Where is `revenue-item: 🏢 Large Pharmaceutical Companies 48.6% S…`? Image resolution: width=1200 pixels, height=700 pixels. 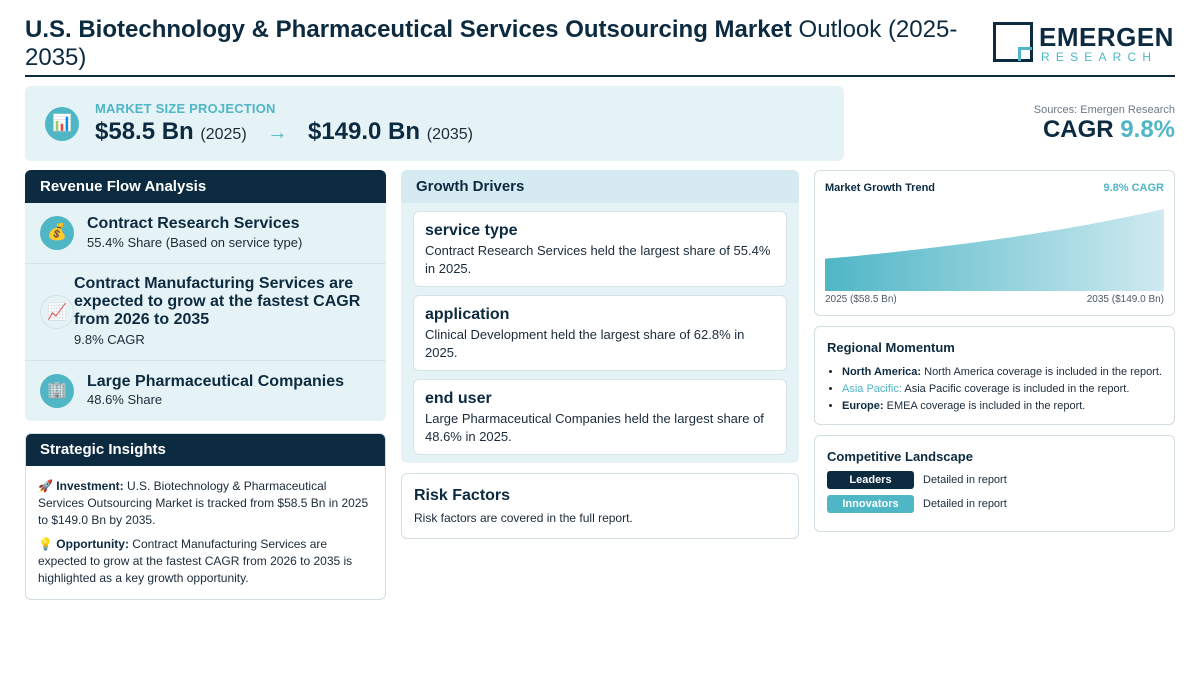
revenue-item: 🏢 Large Pharmaceutical Companies 48.6% S… is located at coordinates (205, 391).